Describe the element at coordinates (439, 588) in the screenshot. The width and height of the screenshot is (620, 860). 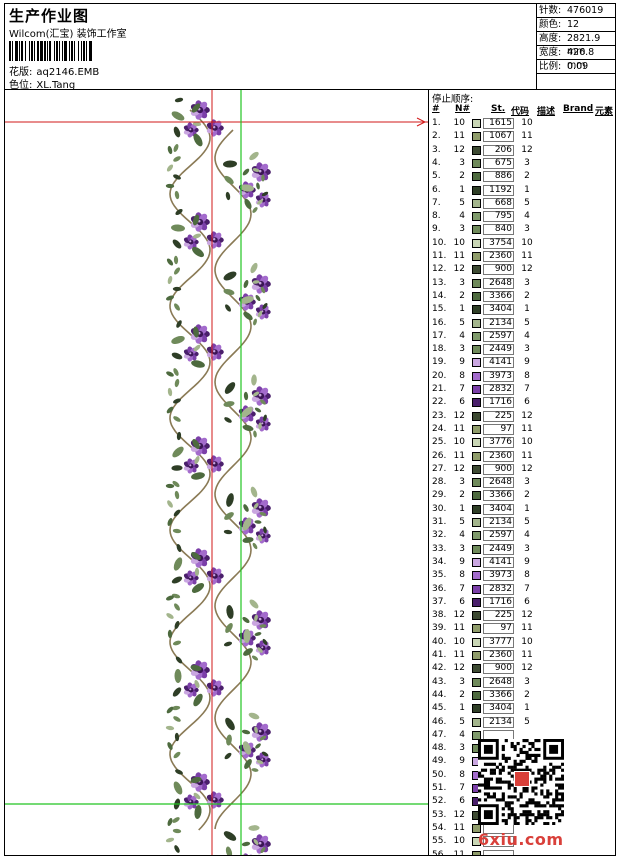
I see `stop-index: 36.` at that location.